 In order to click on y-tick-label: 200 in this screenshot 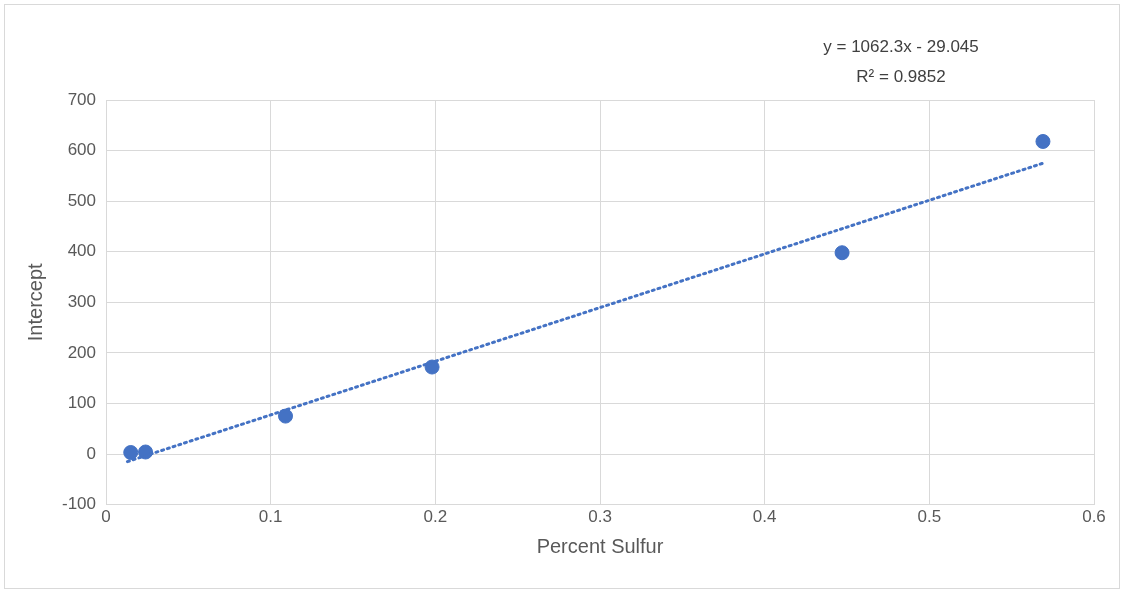, I will do `click(82, 352)`.